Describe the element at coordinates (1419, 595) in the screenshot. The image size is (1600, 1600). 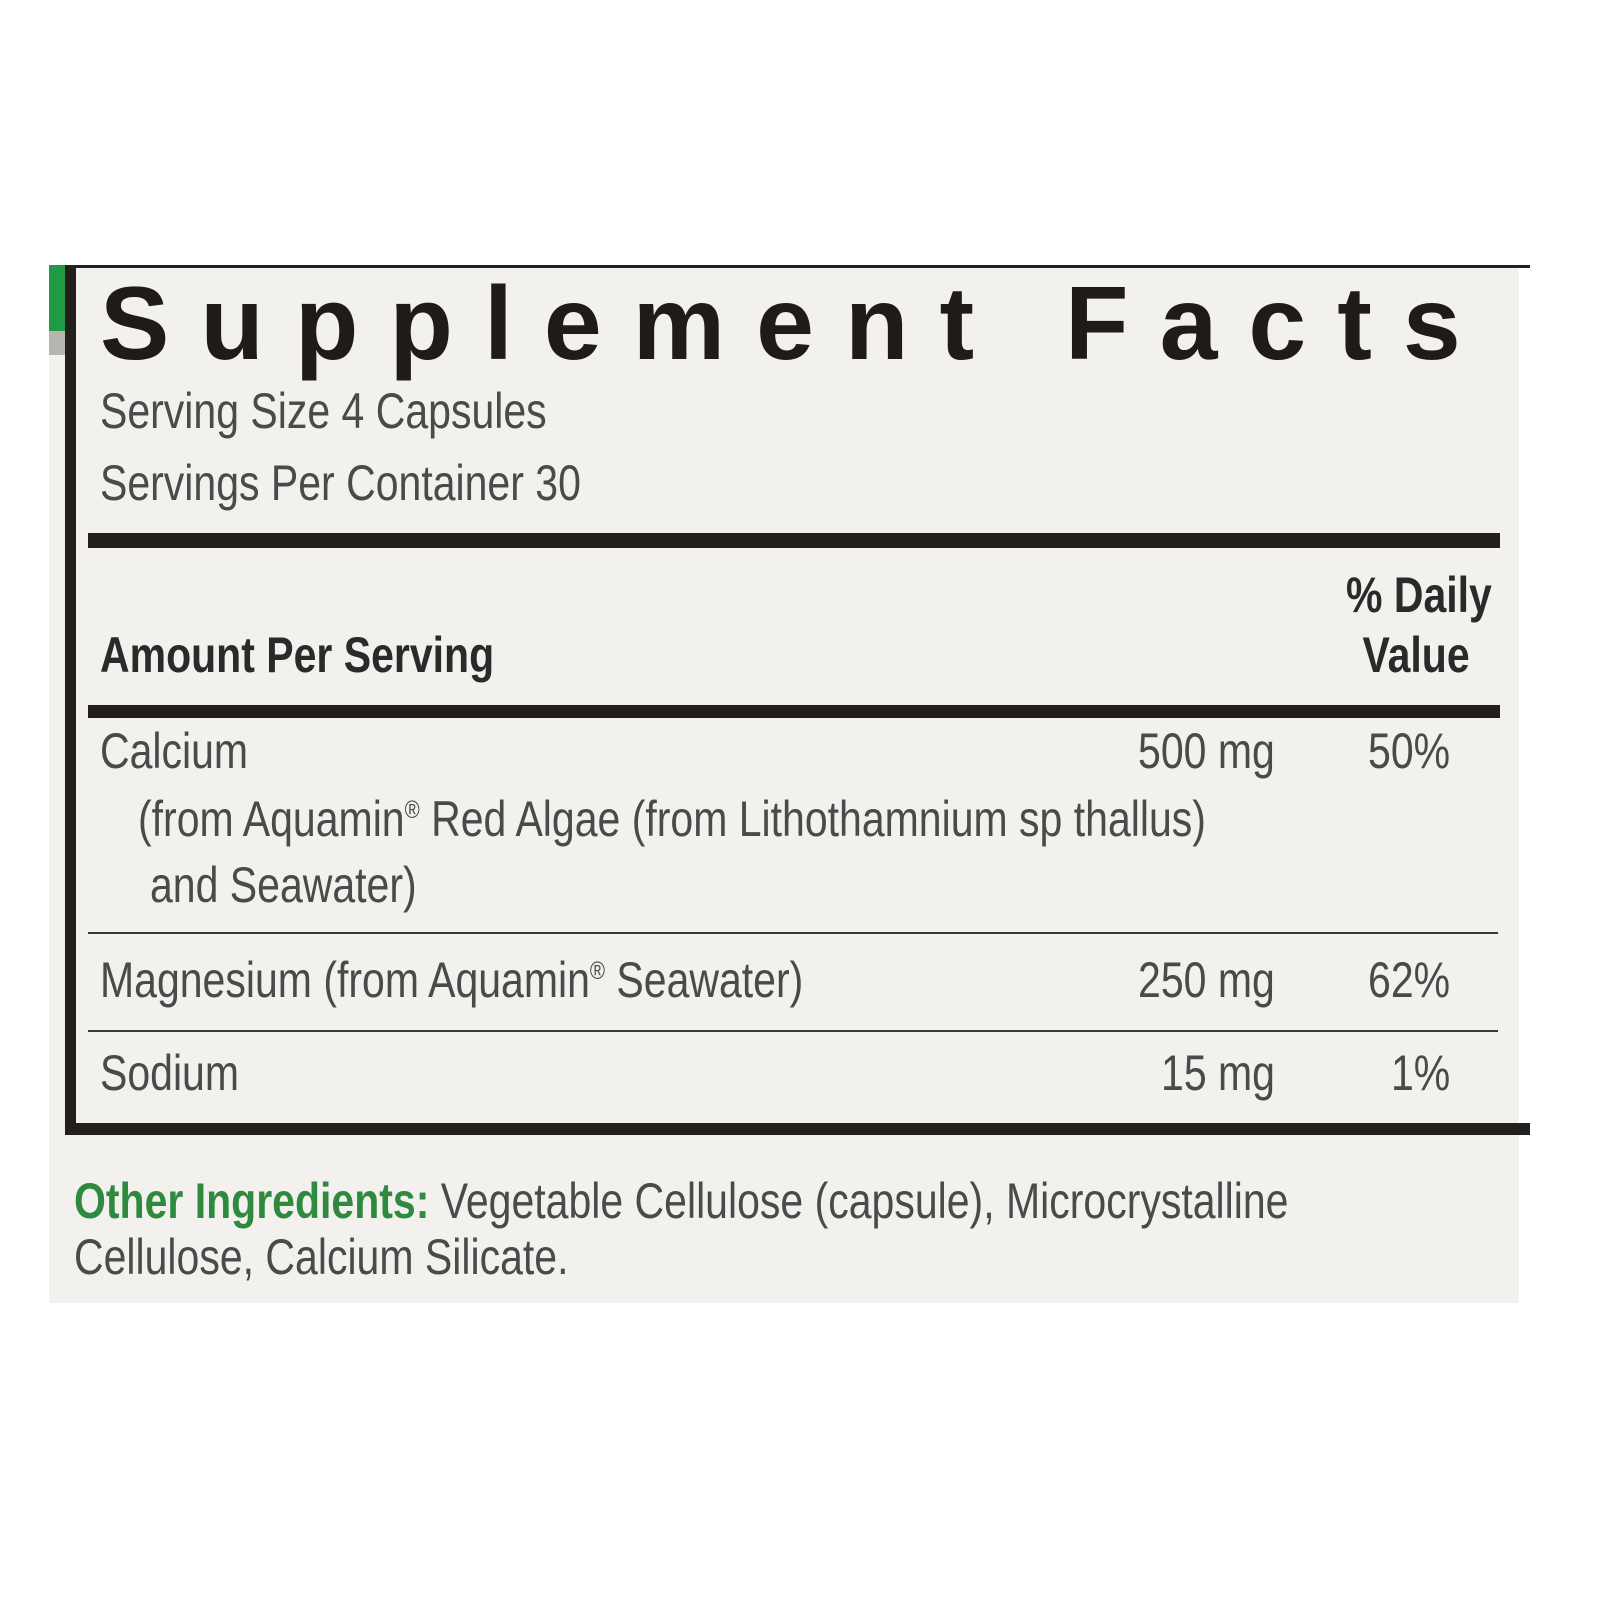
I see `daily-value-header-1: % Daily` at that location.